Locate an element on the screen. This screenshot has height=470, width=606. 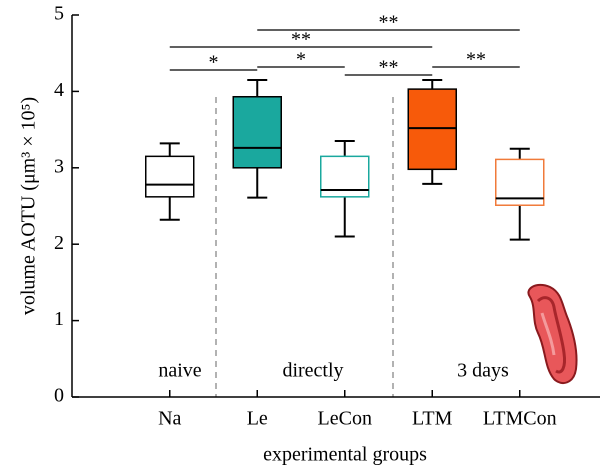
y-tick-label: 2 is located at coordinates (59, 243).